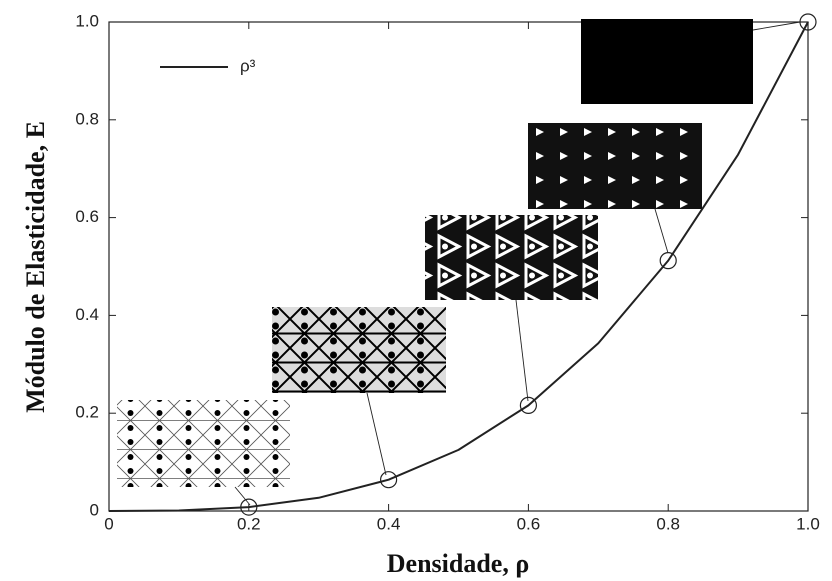 The height and width of the screenshot is (581, 832). What do you see at coordinates (248, 65) in the screenshot?
I see `legend-label: ρ³` at bounding box center [248, 65].